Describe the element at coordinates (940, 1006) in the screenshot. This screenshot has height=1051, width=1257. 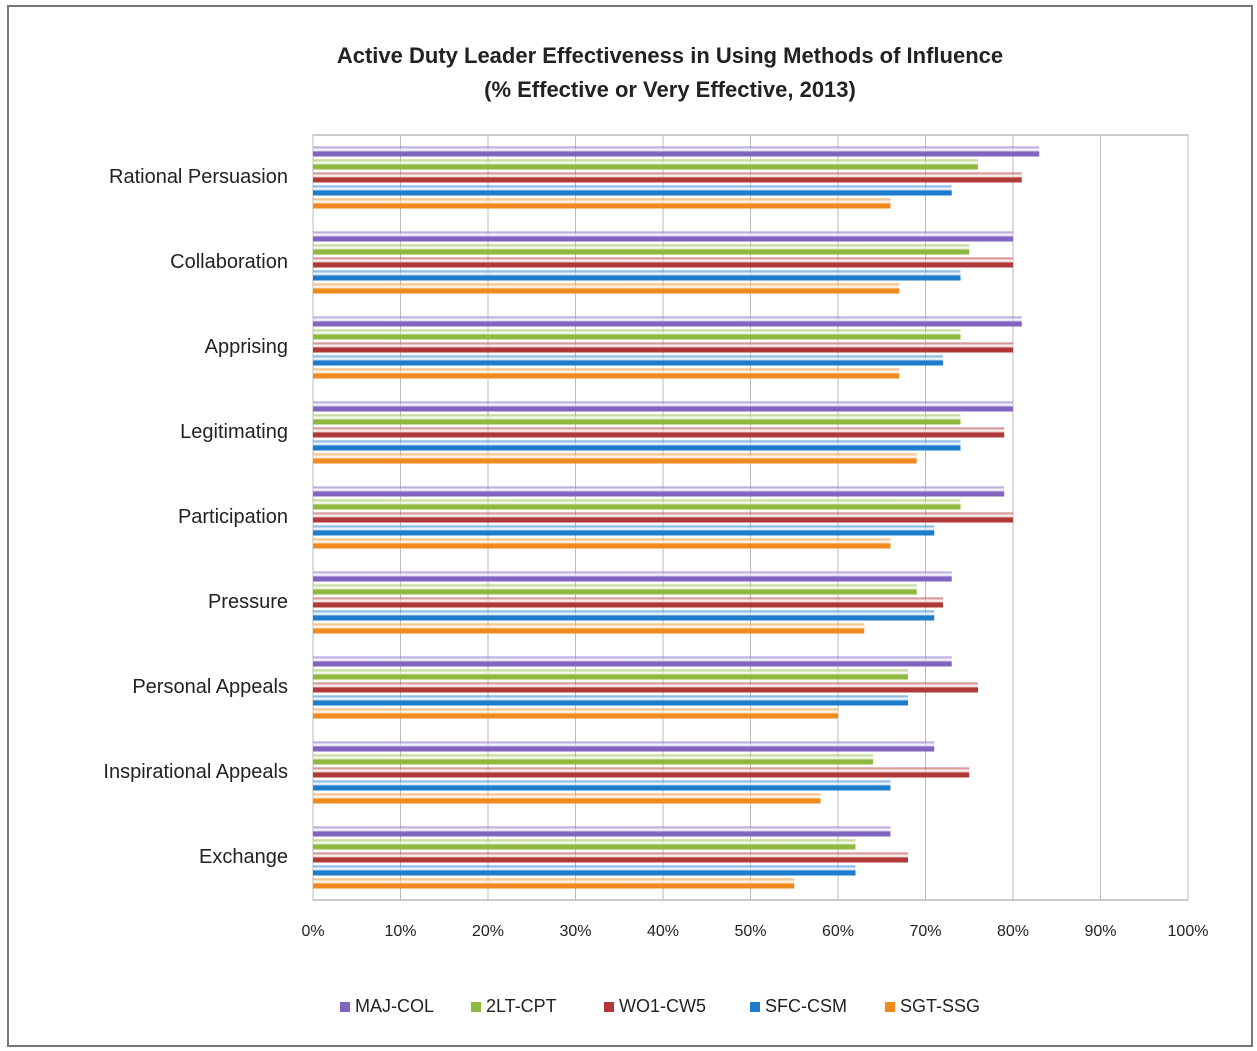
I see `legend-label: SGT-SSG` at that location.